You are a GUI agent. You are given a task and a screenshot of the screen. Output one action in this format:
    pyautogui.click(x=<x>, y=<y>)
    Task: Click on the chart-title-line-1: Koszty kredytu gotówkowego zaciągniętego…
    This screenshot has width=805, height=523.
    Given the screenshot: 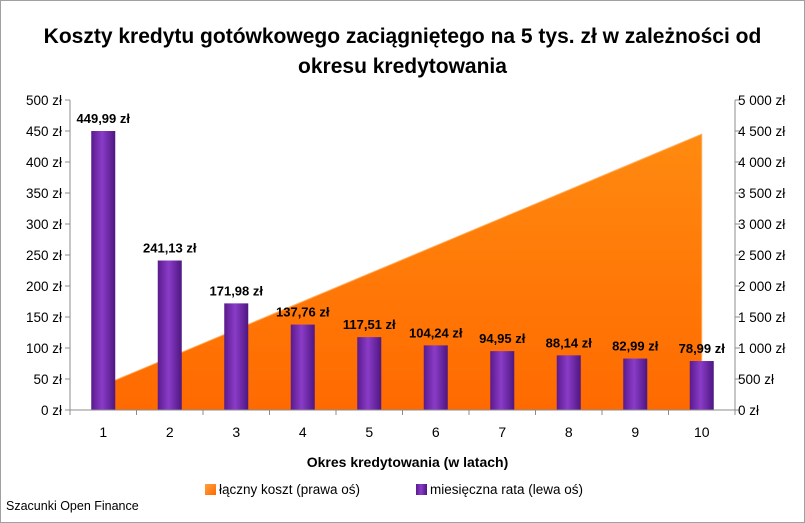 What is the action you would take?
    pyautogui.click(x=402, y=36)
    